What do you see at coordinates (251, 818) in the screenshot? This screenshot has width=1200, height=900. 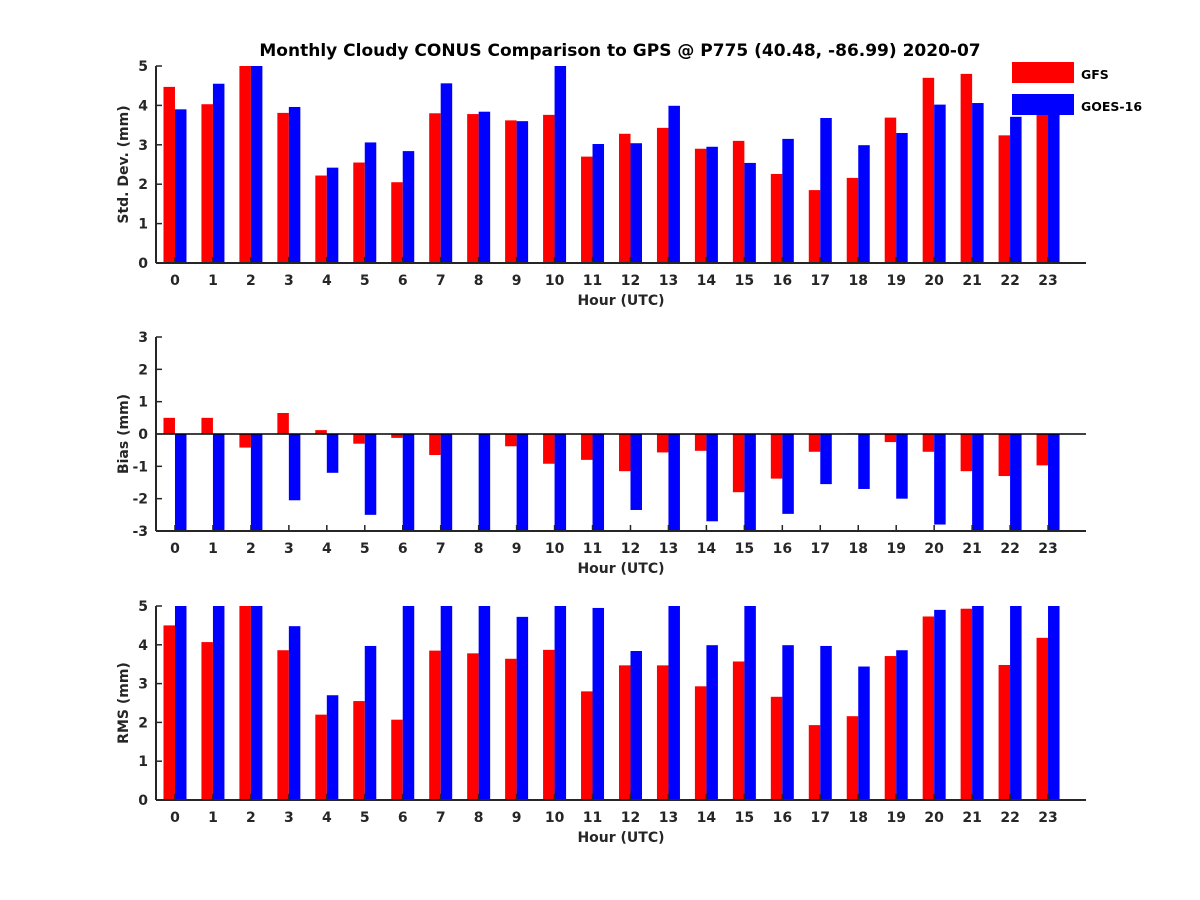 I see `rms-xtick-label: 2` at bounding box center [251, 818].